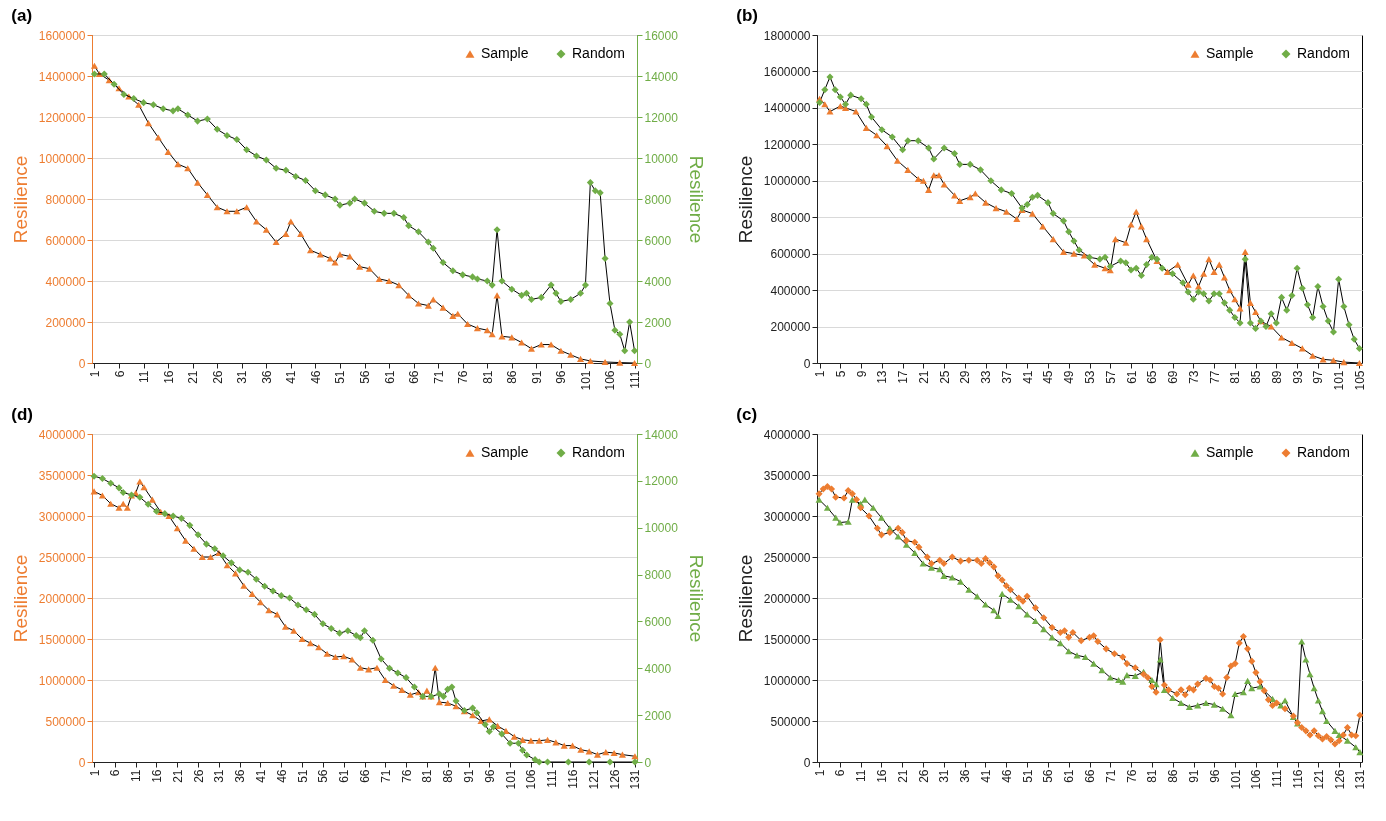 The width and height of the screenshot is (1386, 821). Describe the element at coordinates (1339, 779) in the screenshot. I see `x-tick-label: 126` at that location.